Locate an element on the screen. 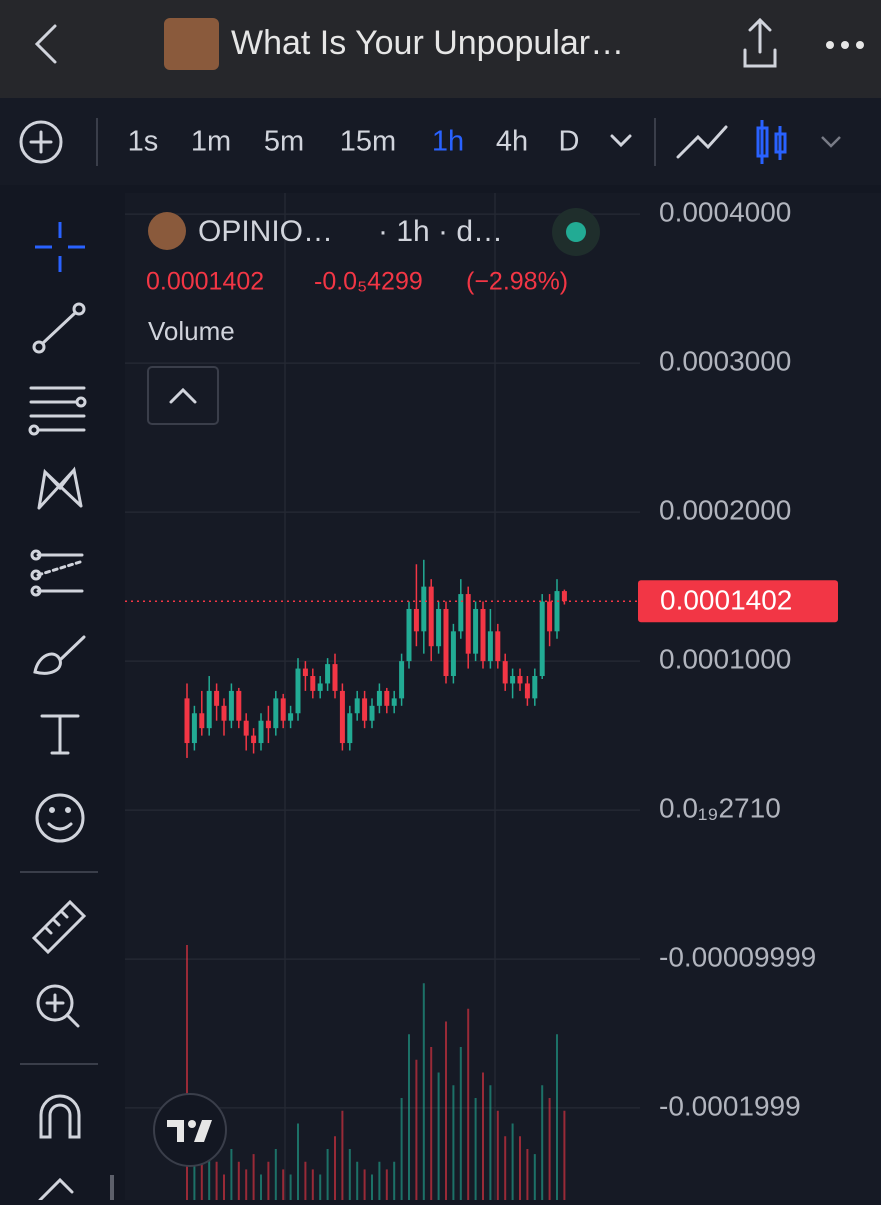 Image resolution: width=881 pixels, height=1205 pixels. candle-chart-button is located at coordinates (771, 142).